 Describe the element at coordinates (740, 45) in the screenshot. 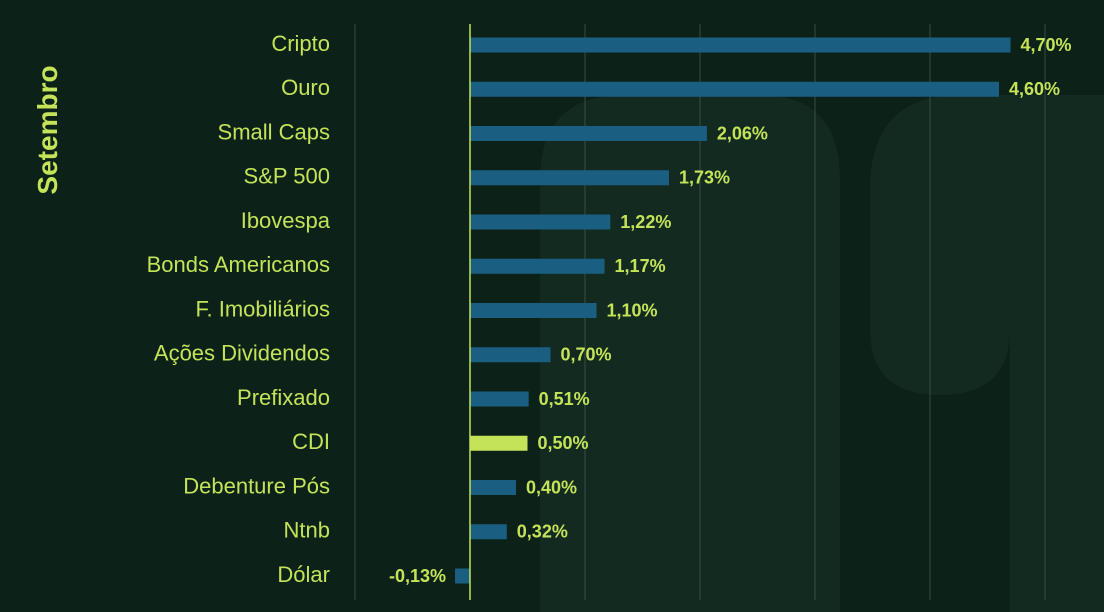

I see `bar-cripto` at that location.